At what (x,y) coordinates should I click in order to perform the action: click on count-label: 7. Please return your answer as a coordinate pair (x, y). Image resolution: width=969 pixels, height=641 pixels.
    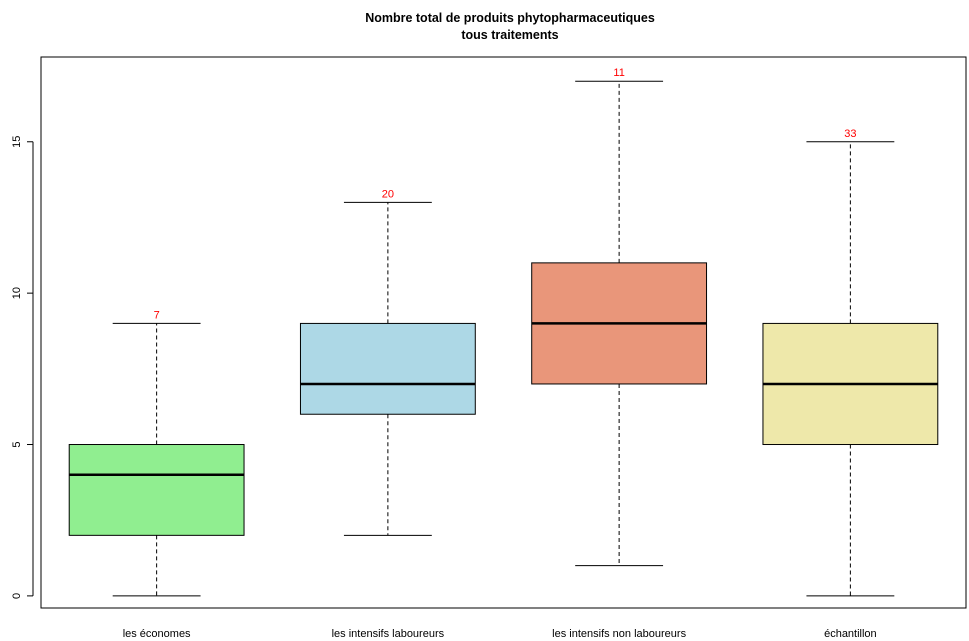
    Looking at the image, I should click on (157, 315).